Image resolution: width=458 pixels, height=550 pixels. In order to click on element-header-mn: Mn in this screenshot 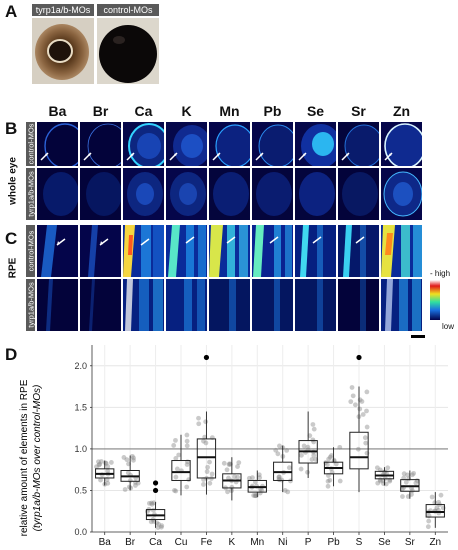, I will do `click(229, 111)`.